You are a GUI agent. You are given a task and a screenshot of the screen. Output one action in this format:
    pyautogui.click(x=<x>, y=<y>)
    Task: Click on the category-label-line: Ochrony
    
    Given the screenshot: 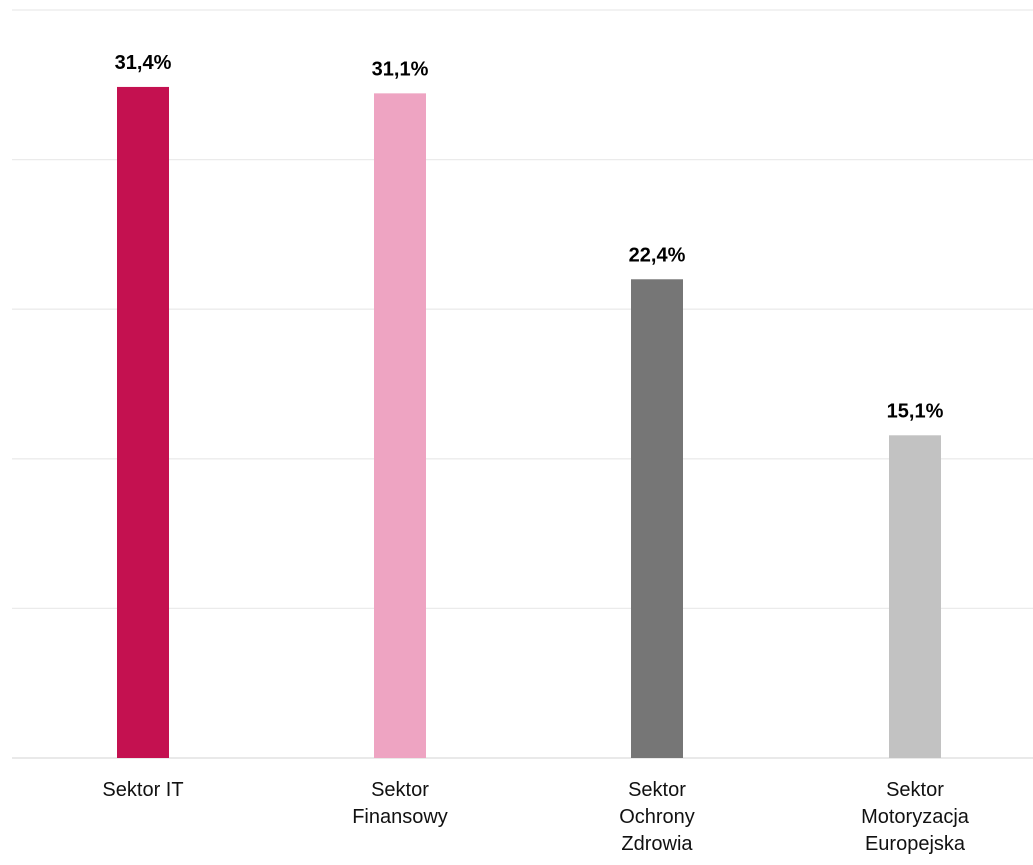 What is the action you would take?
    pyautogui.click(x=657, y=817)
    